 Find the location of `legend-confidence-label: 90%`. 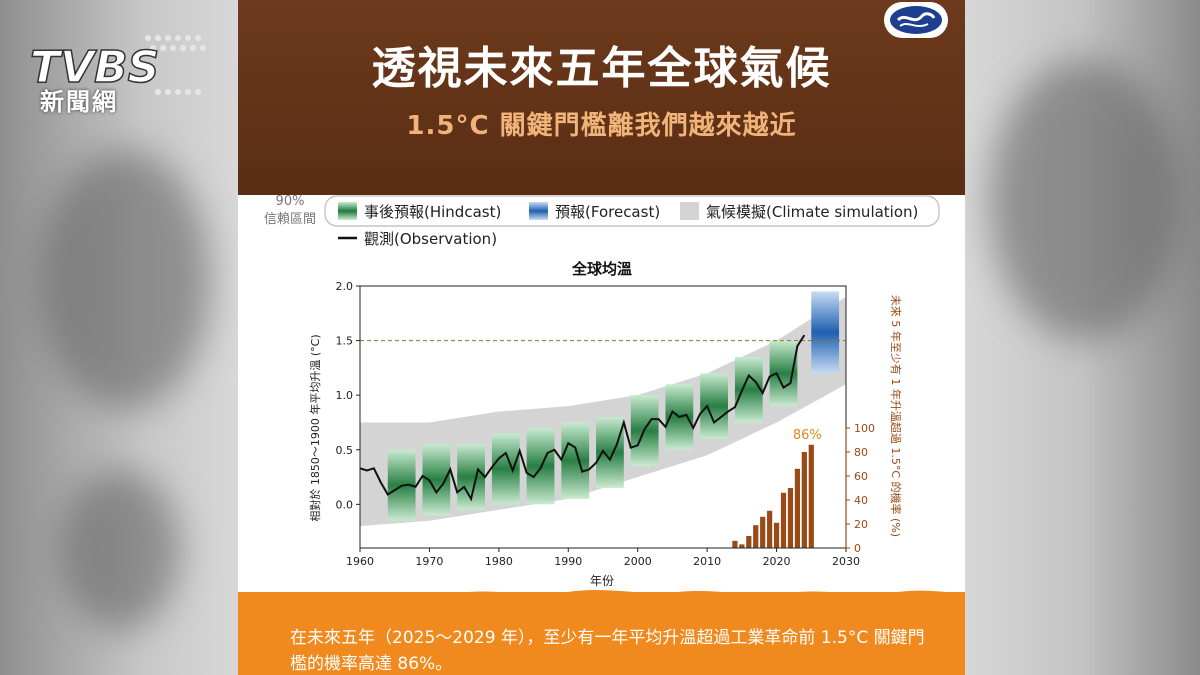

legend-confidence-label: 90% is located at coordinates (290, 201).